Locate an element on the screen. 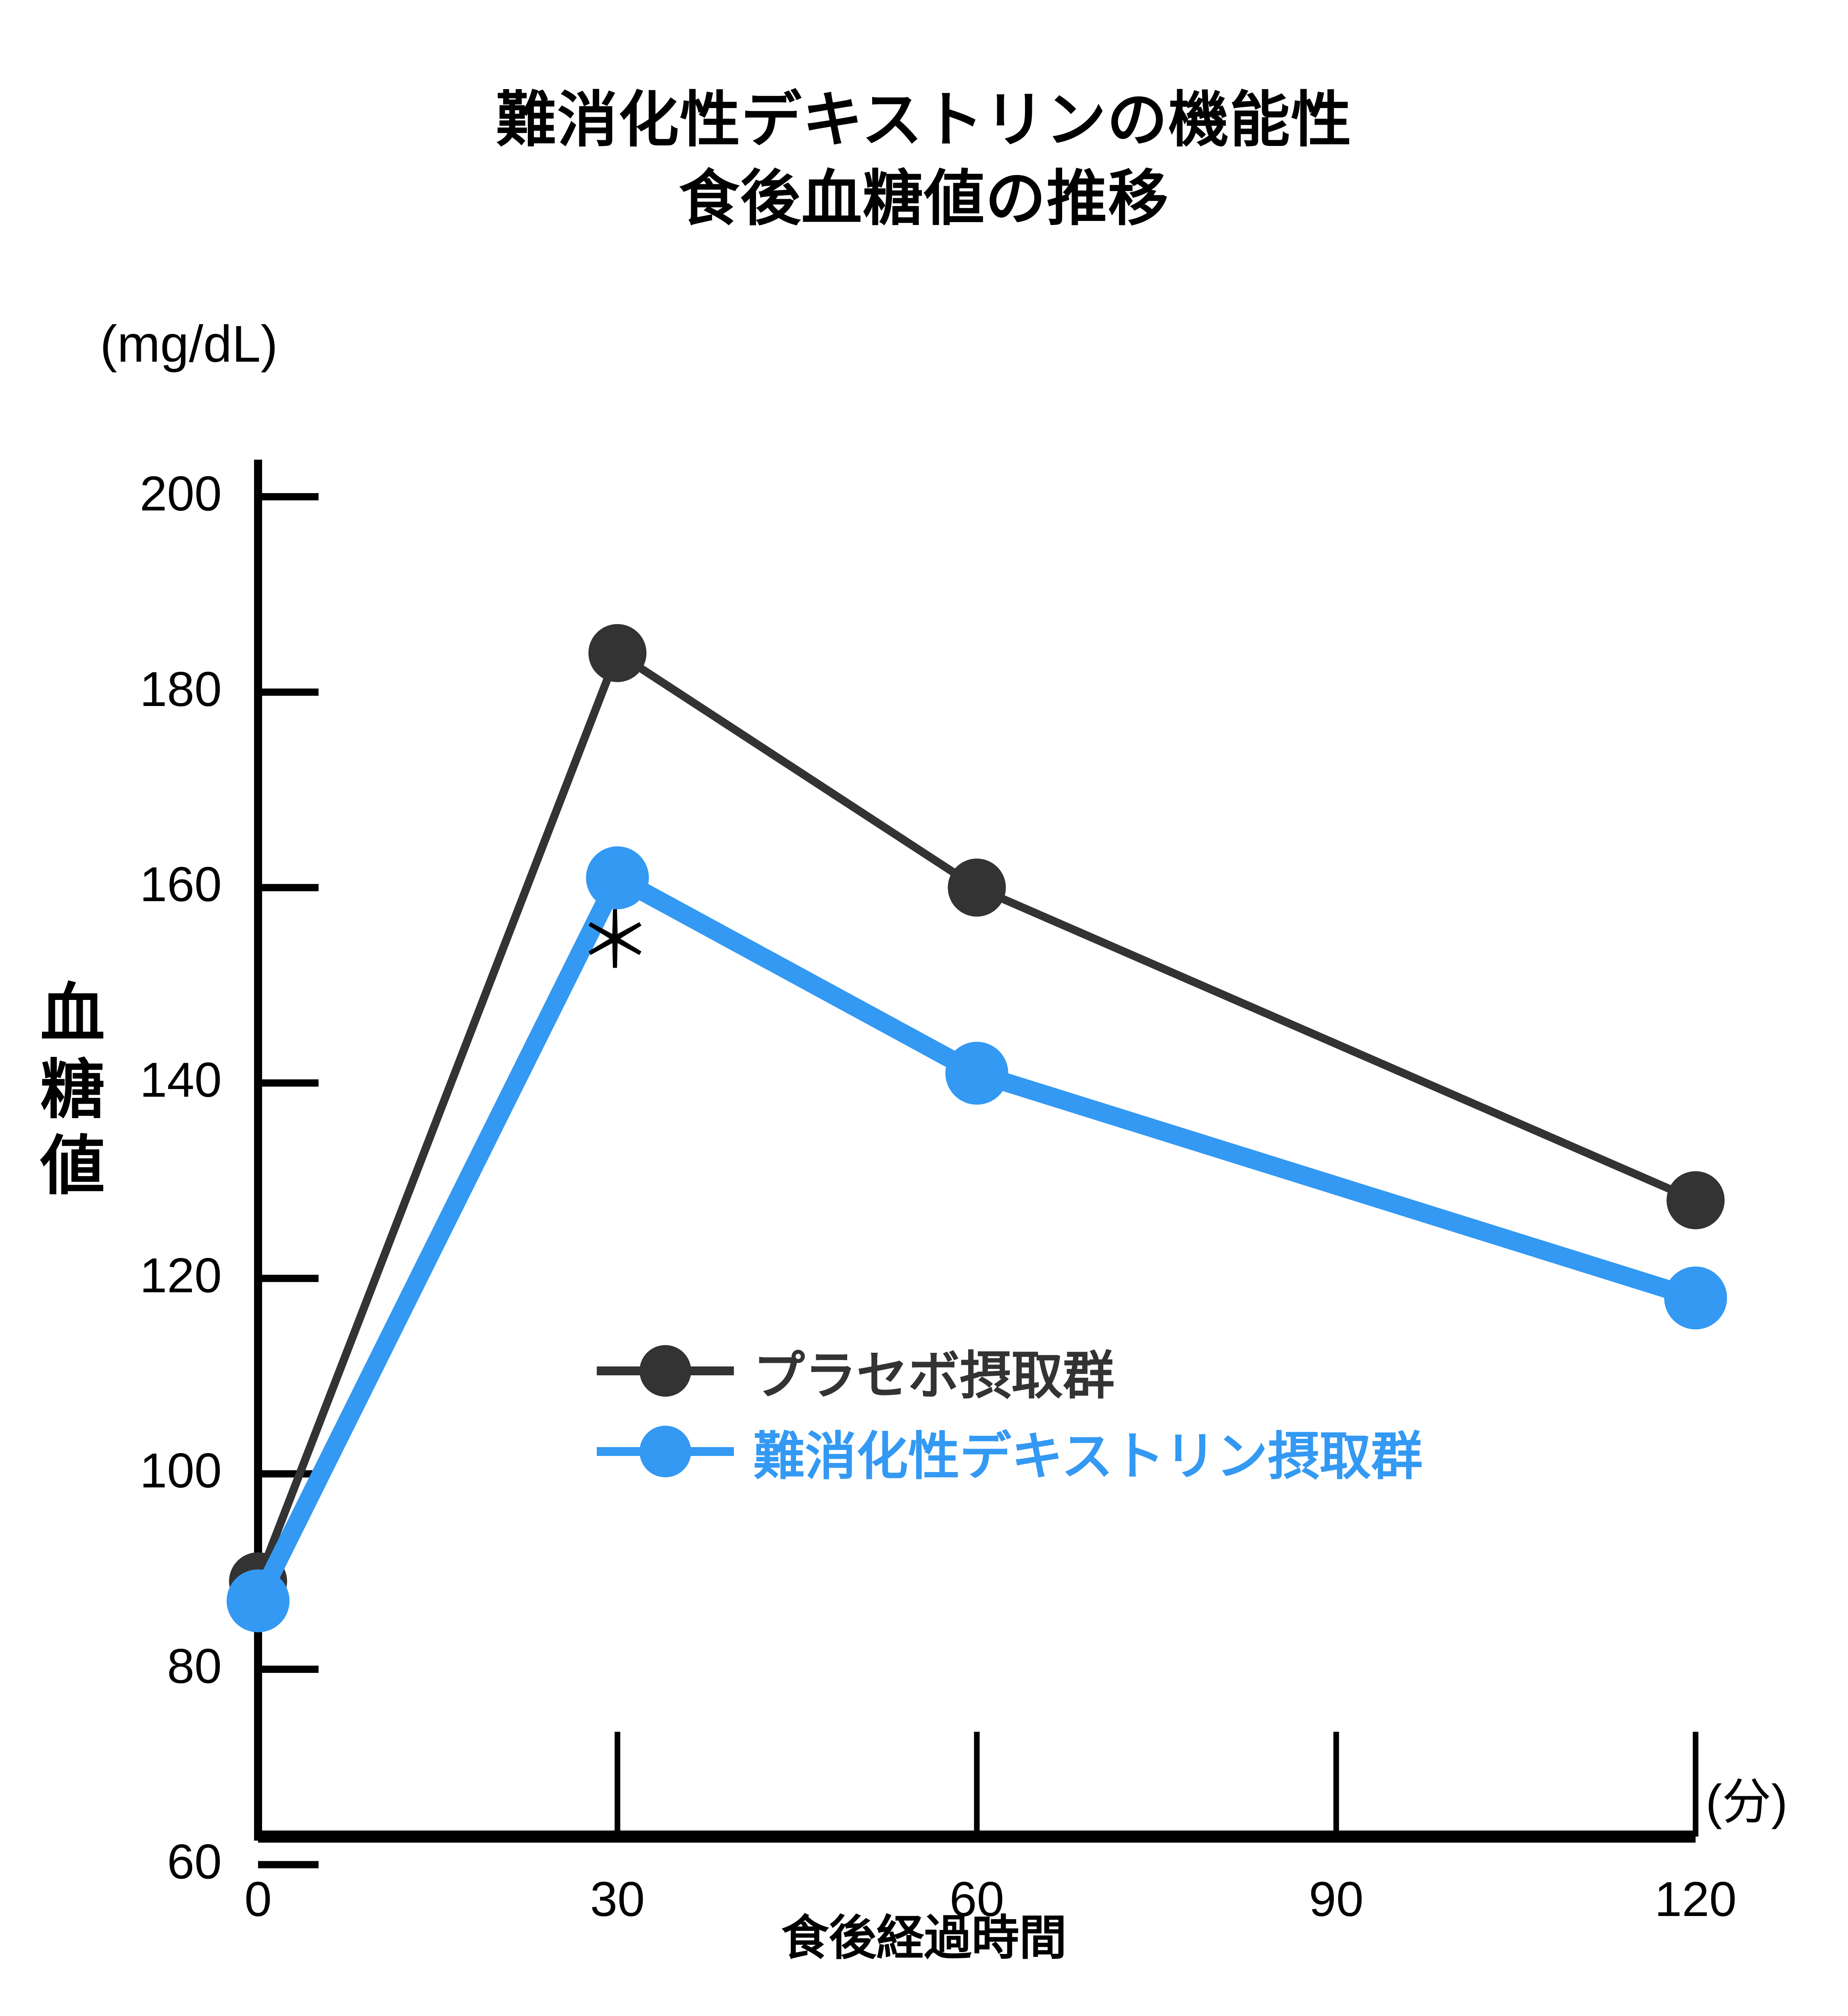 The height and width of the screenshot is (2016, 1848). x-tick-label-0: 0 is located at coordinates (258, 1899).